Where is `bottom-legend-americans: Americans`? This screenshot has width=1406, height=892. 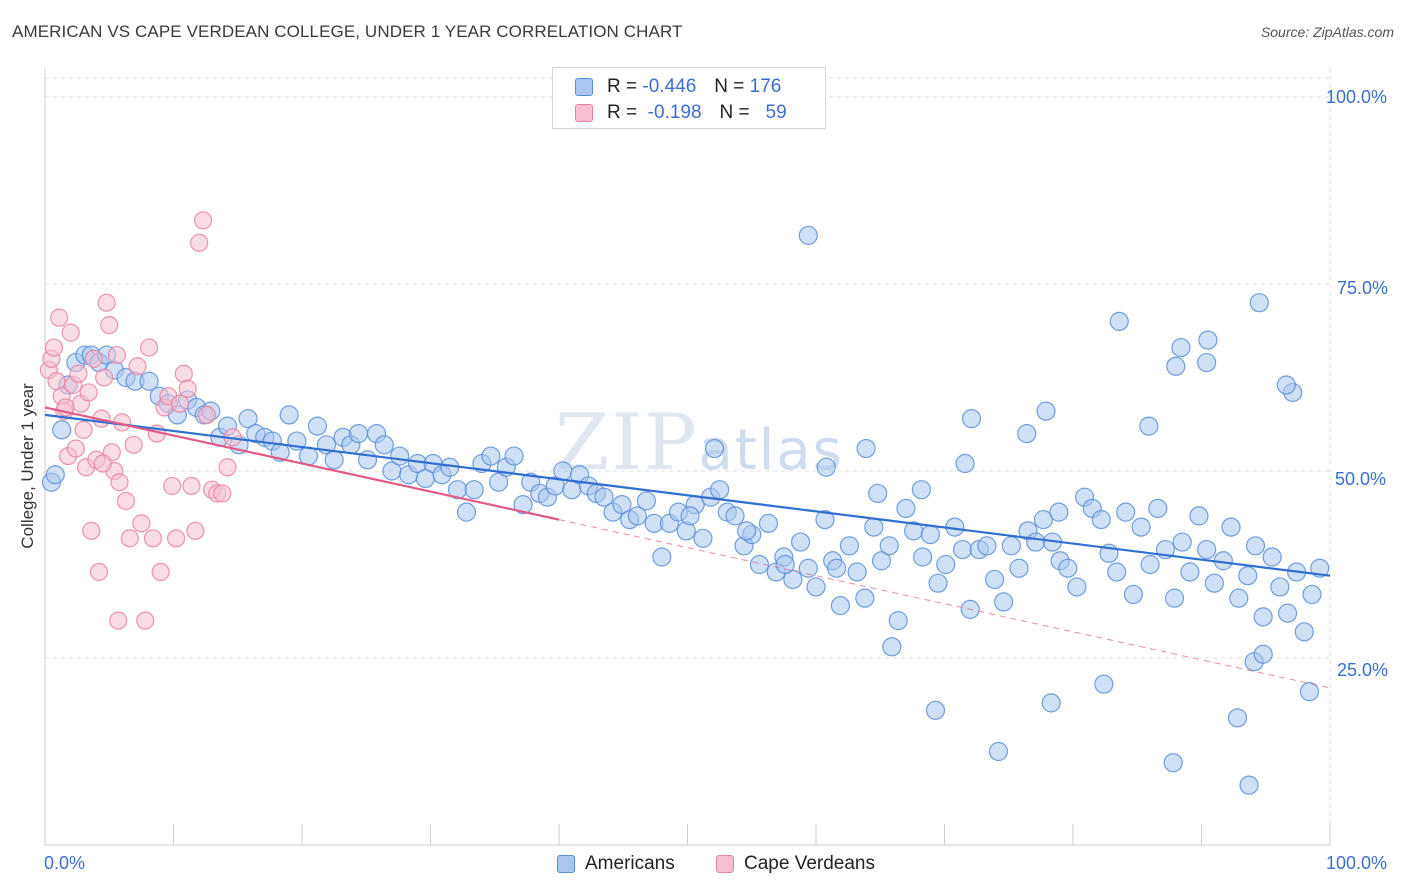 bottom-legend-americans: Americans is located at coordinates (616, 864).